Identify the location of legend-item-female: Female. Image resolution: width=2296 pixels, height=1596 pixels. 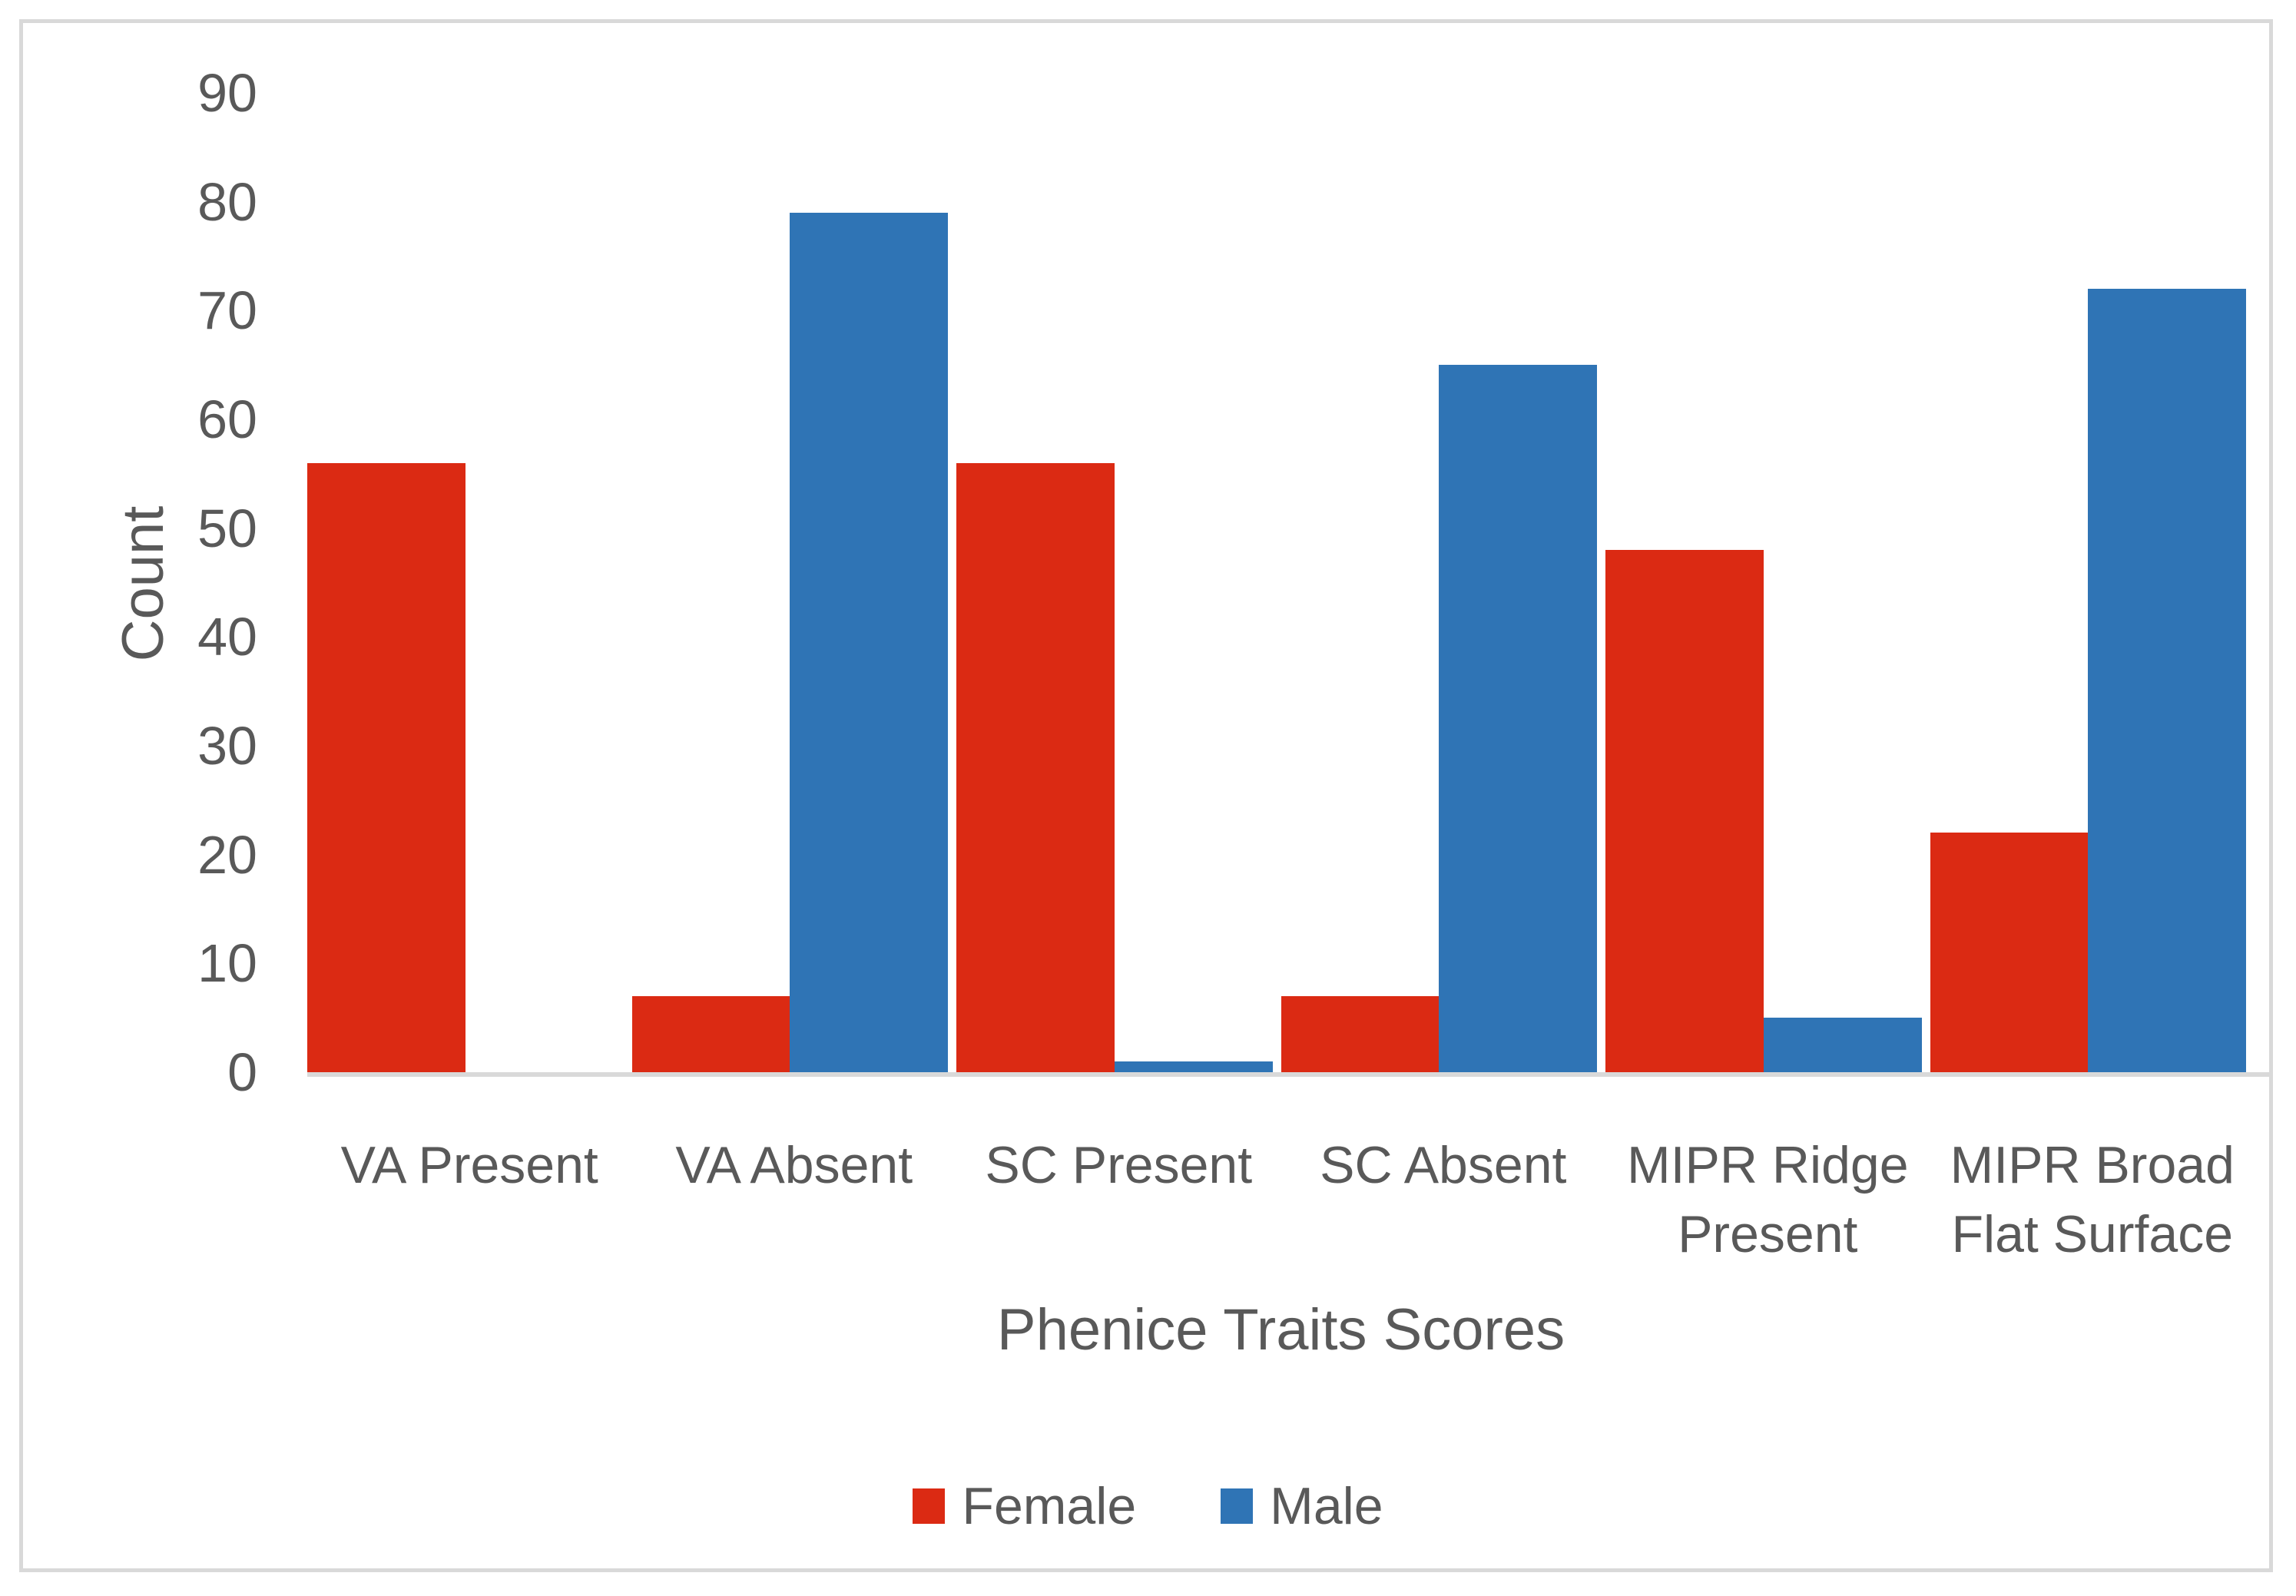
(1024, 1506).